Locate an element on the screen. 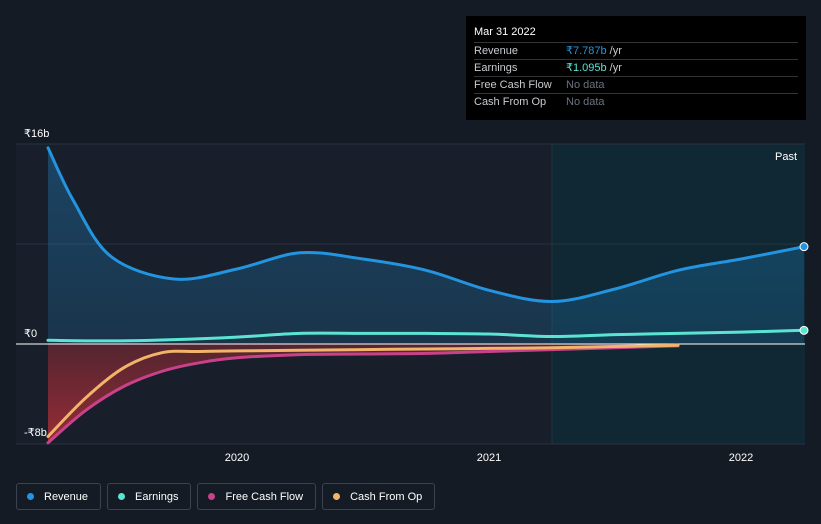 The width and height of the screenshot is (821, 524). tooltip-row-revenue: Revenue ₹7.787b /yr is located at coordinates (636, 51).